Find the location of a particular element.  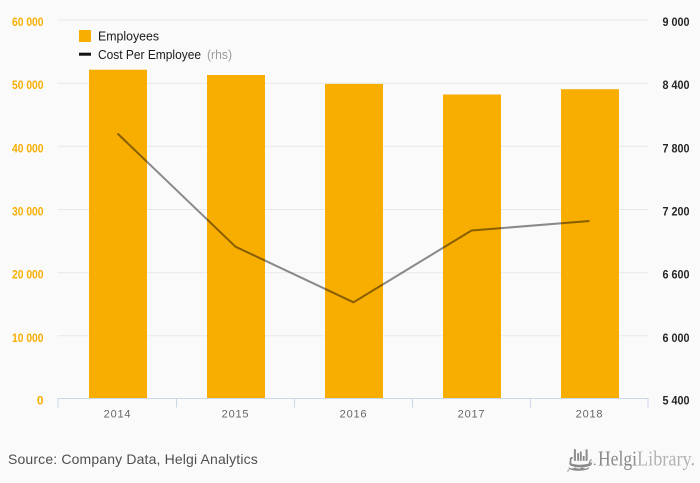

svg-text: 7 200 is located at coordinates (676, 212).